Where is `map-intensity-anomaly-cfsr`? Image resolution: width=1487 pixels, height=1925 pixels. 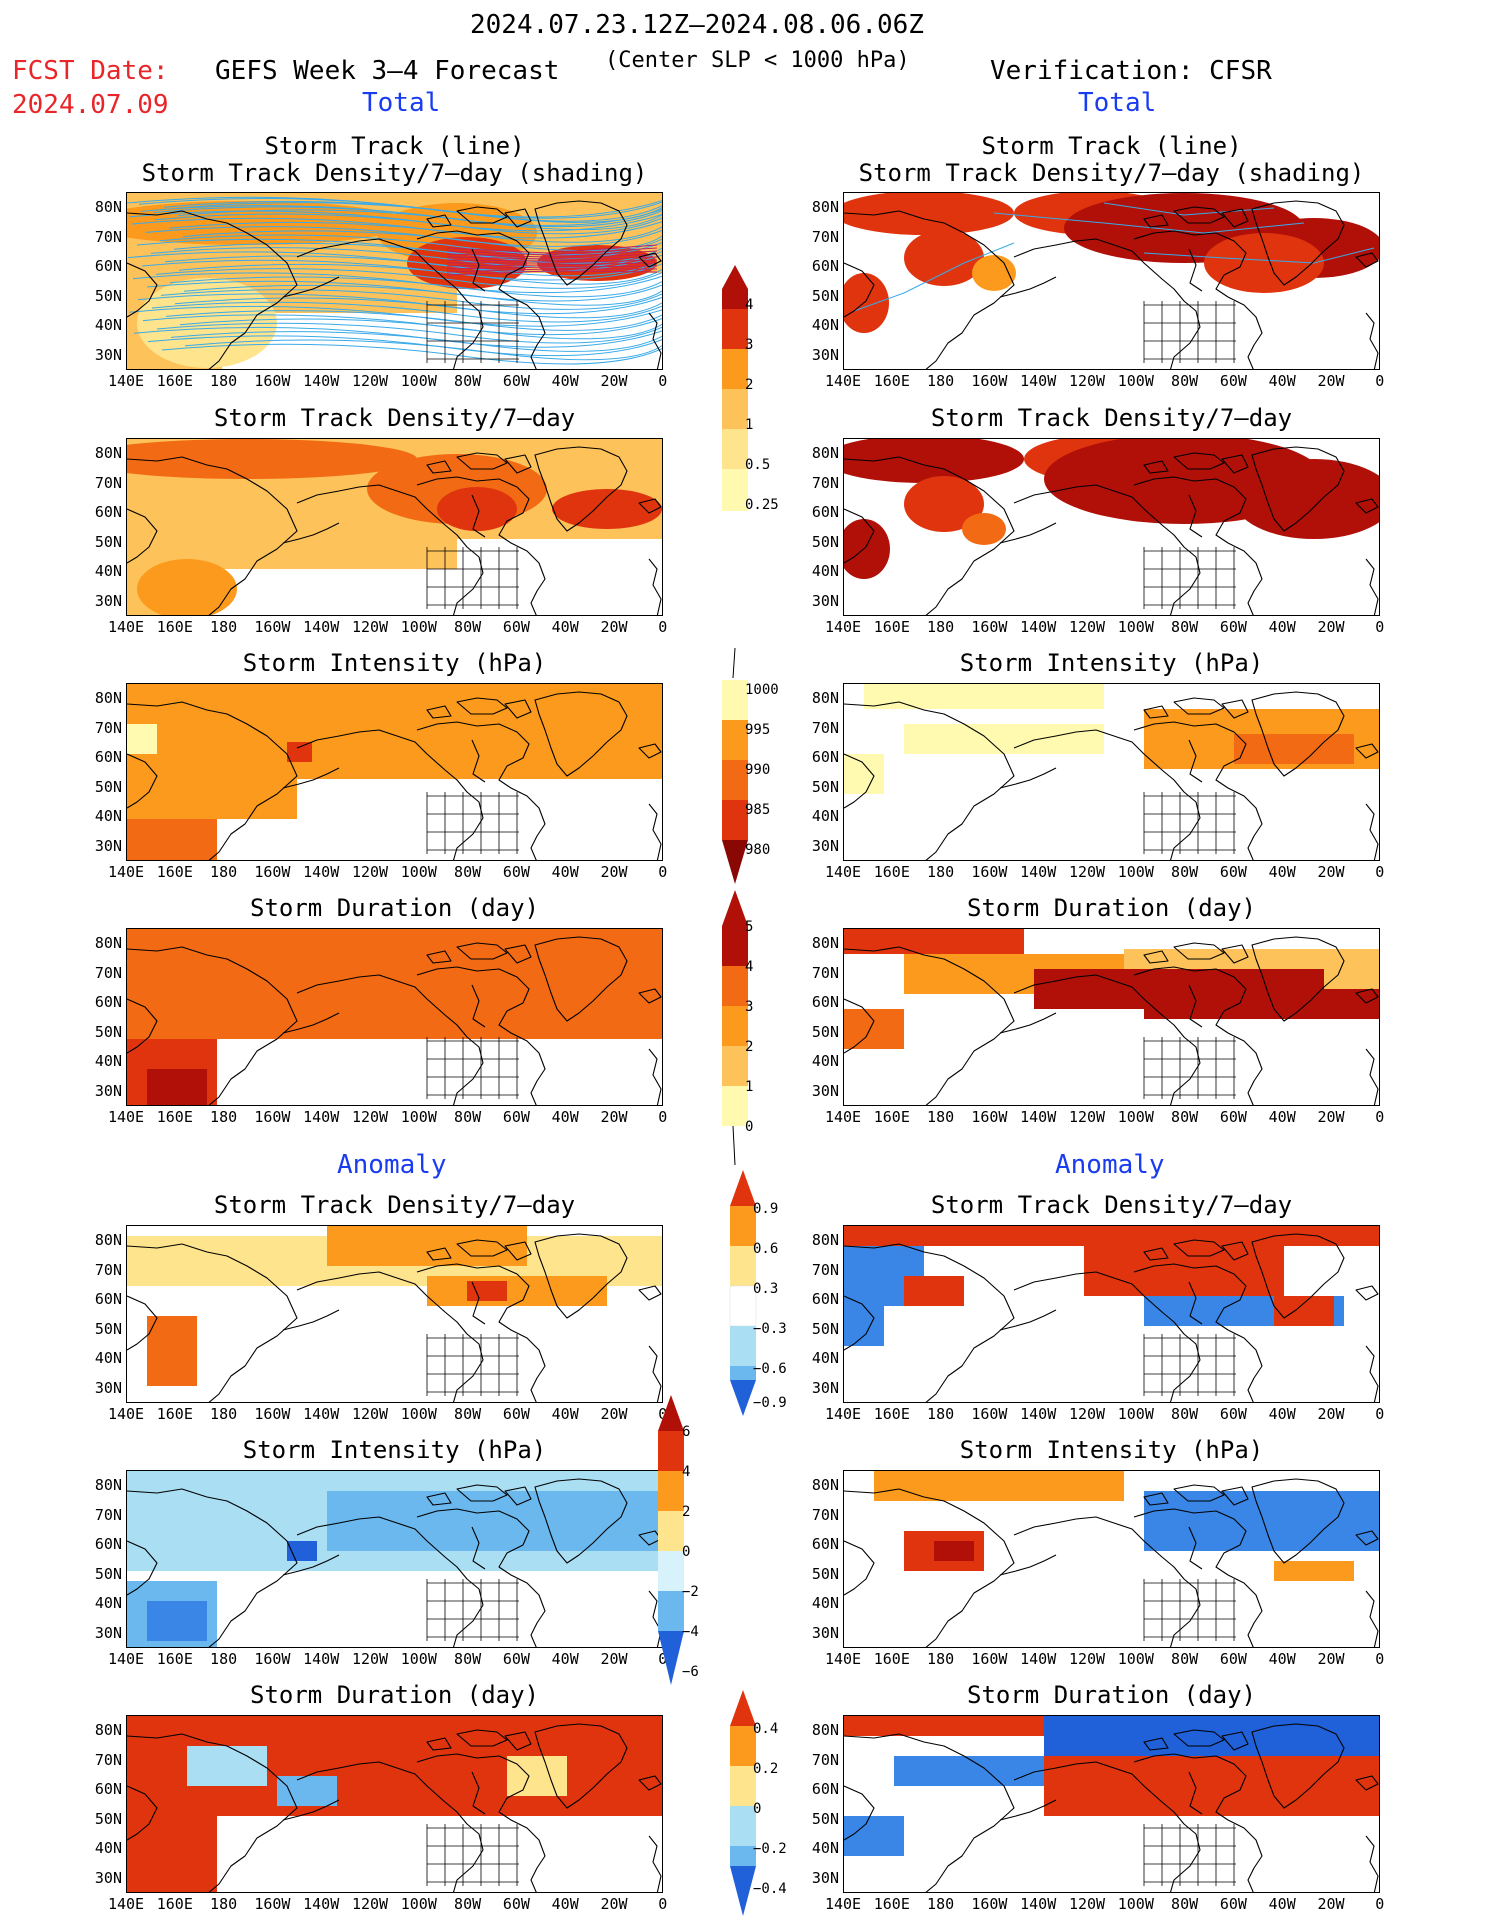
map-intensity-anomaly-cfsr is located at coordinates (1111, 1559).